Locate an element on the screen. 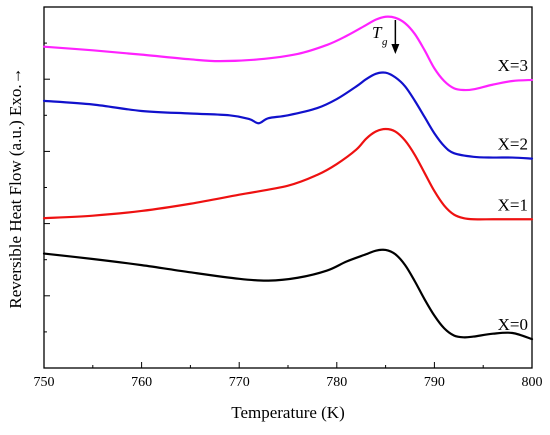  tg-annotation: T g is located at coordinates (386, 37).